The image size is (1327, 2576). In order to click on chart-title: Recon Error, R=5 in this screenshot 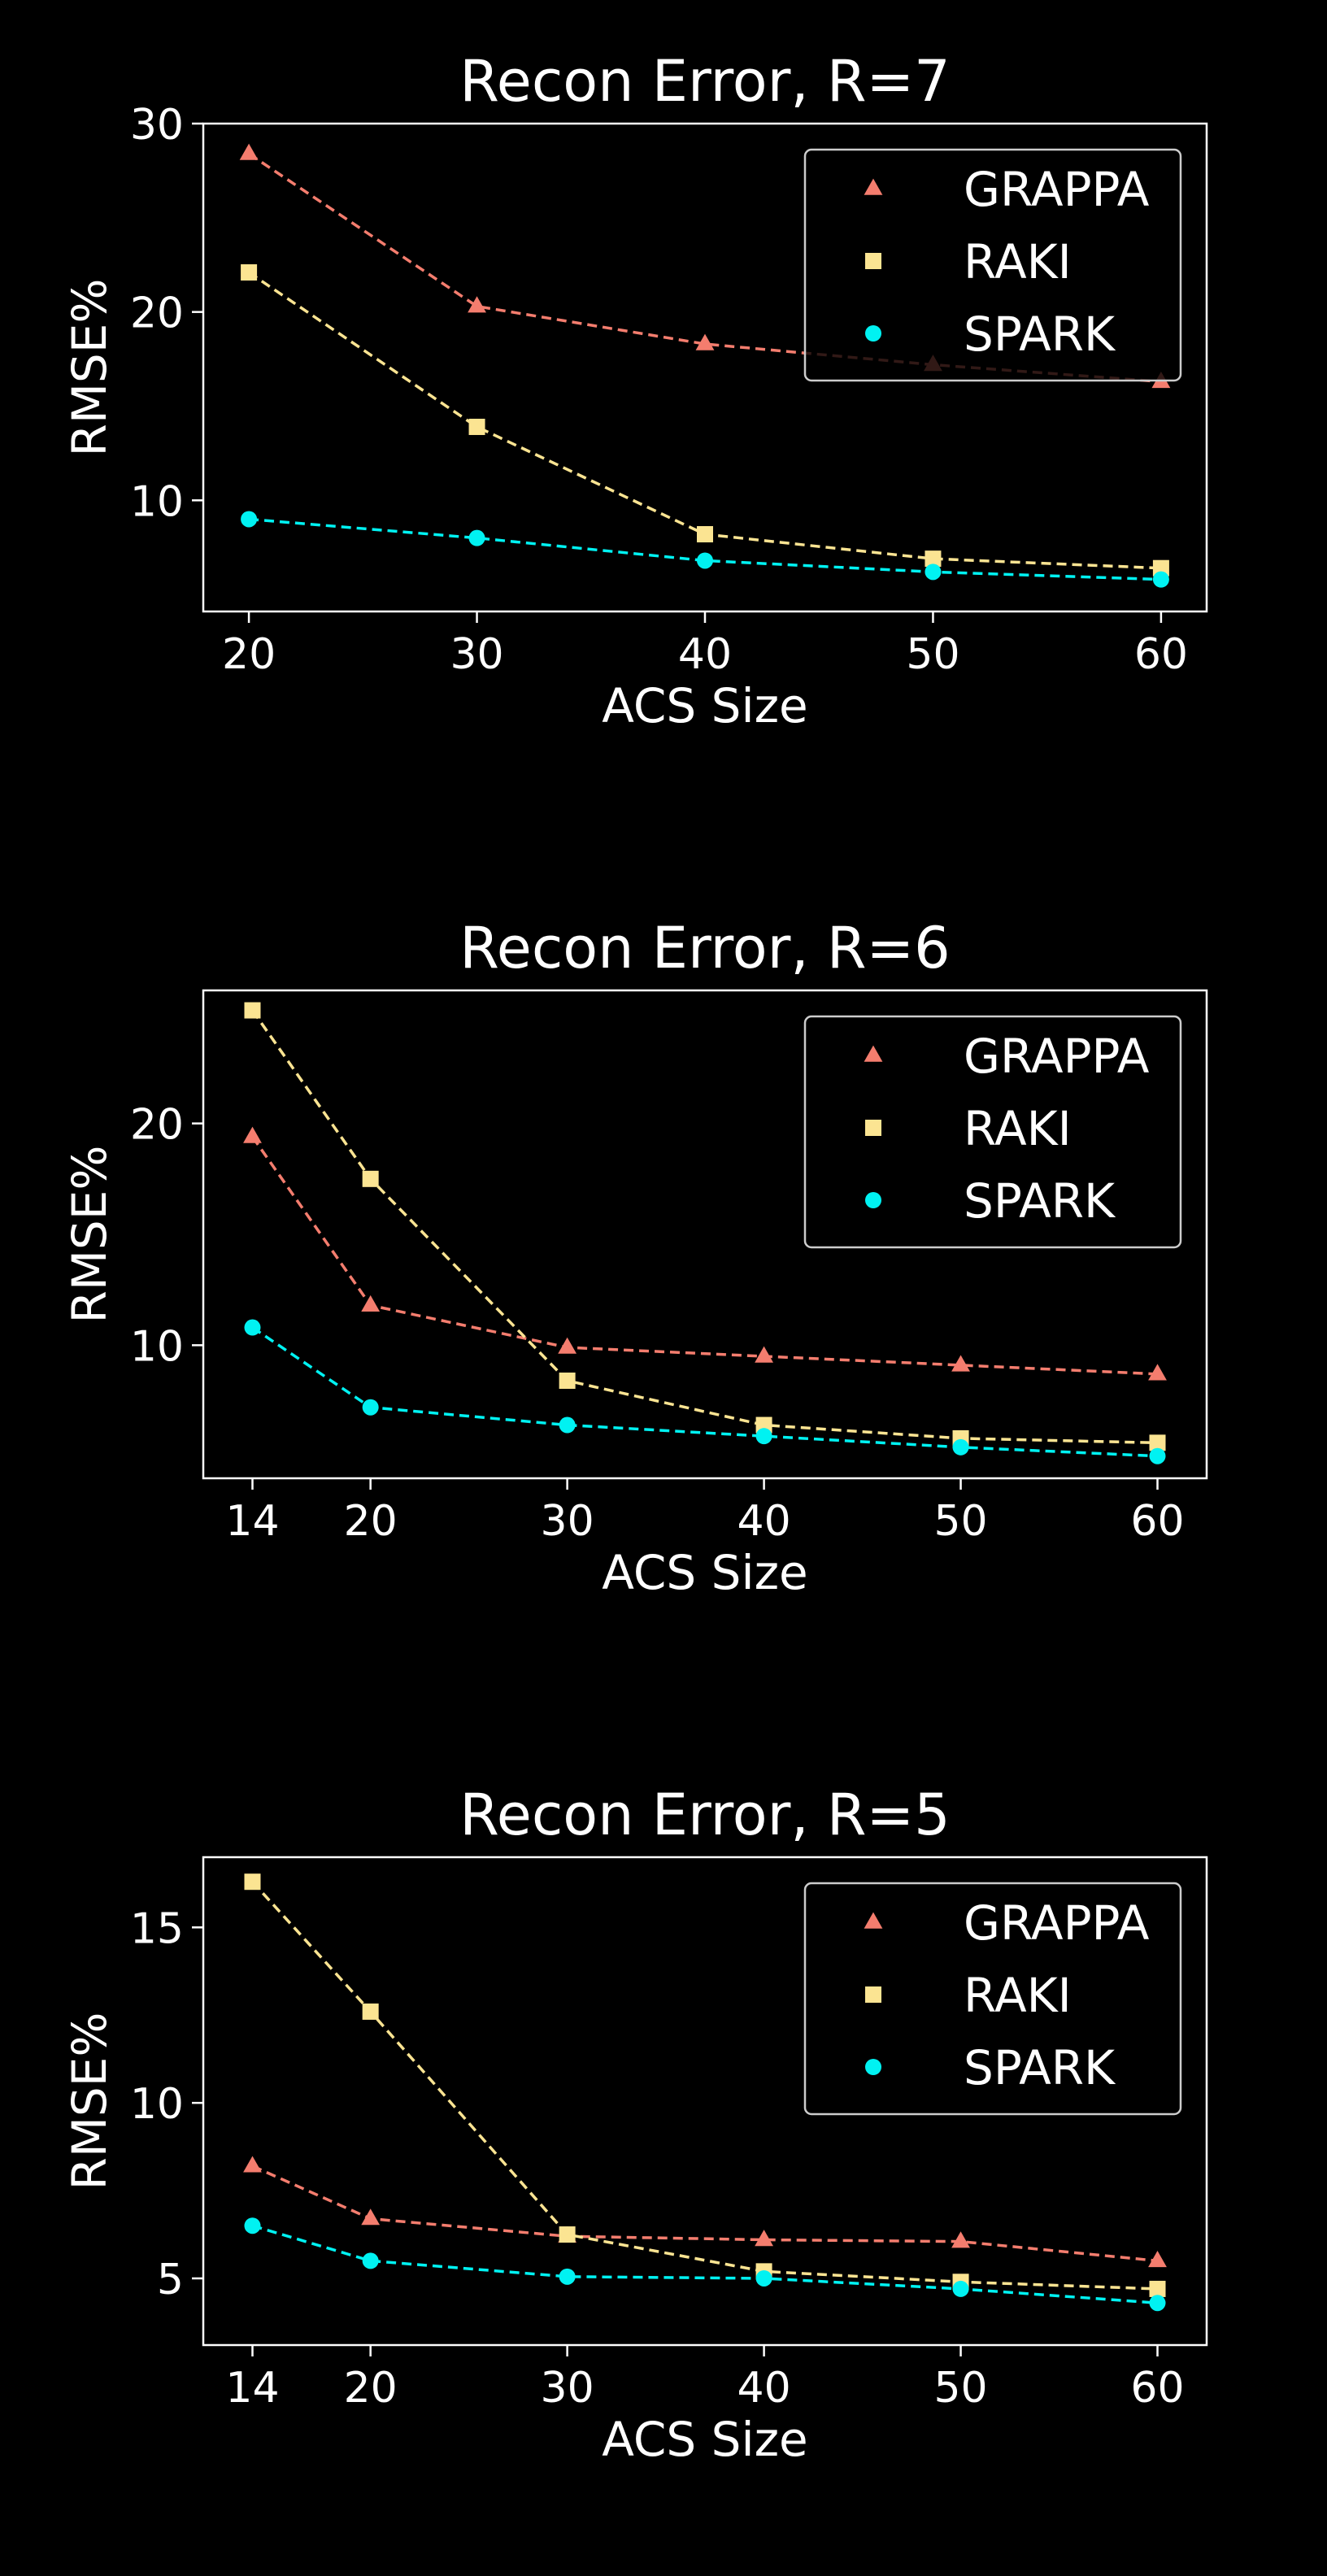, I will do `click(704, 1815)`.